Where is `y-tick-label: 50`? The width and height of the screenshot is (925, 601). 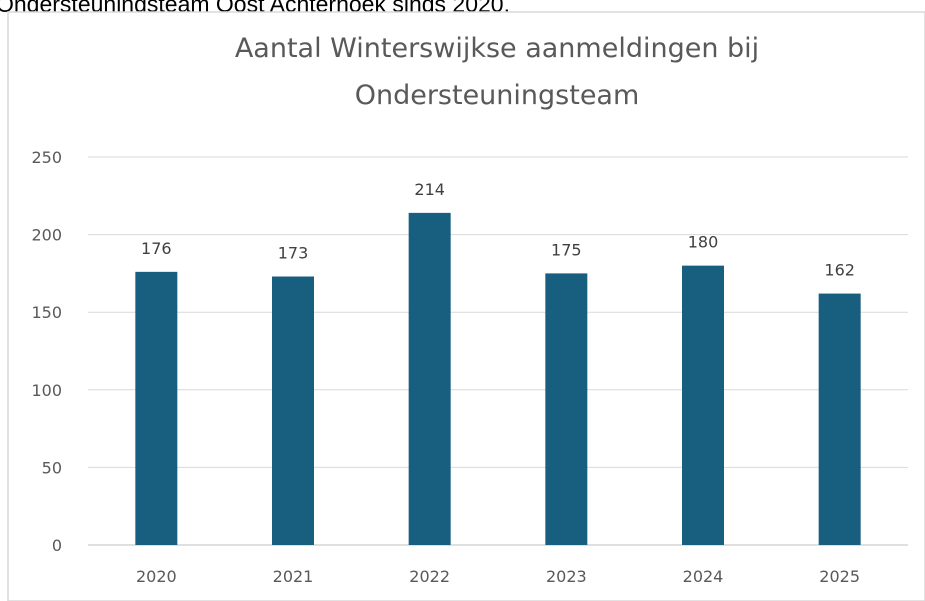
y-tick-label: 50 is located at coordinates (52, 467).